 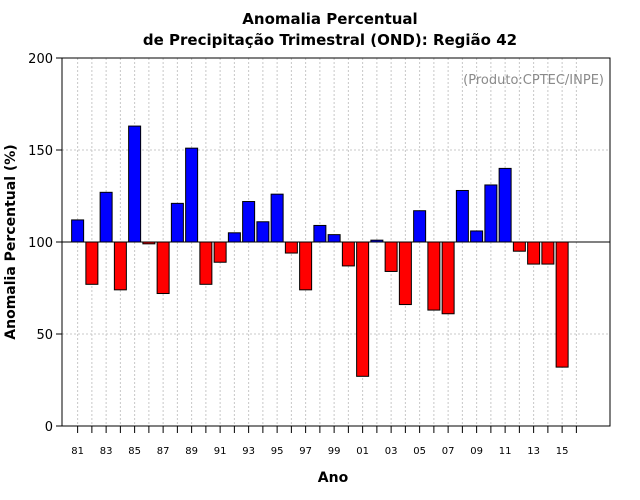 I want to click on x-tick-label: 95, so click(x=277, y=451).